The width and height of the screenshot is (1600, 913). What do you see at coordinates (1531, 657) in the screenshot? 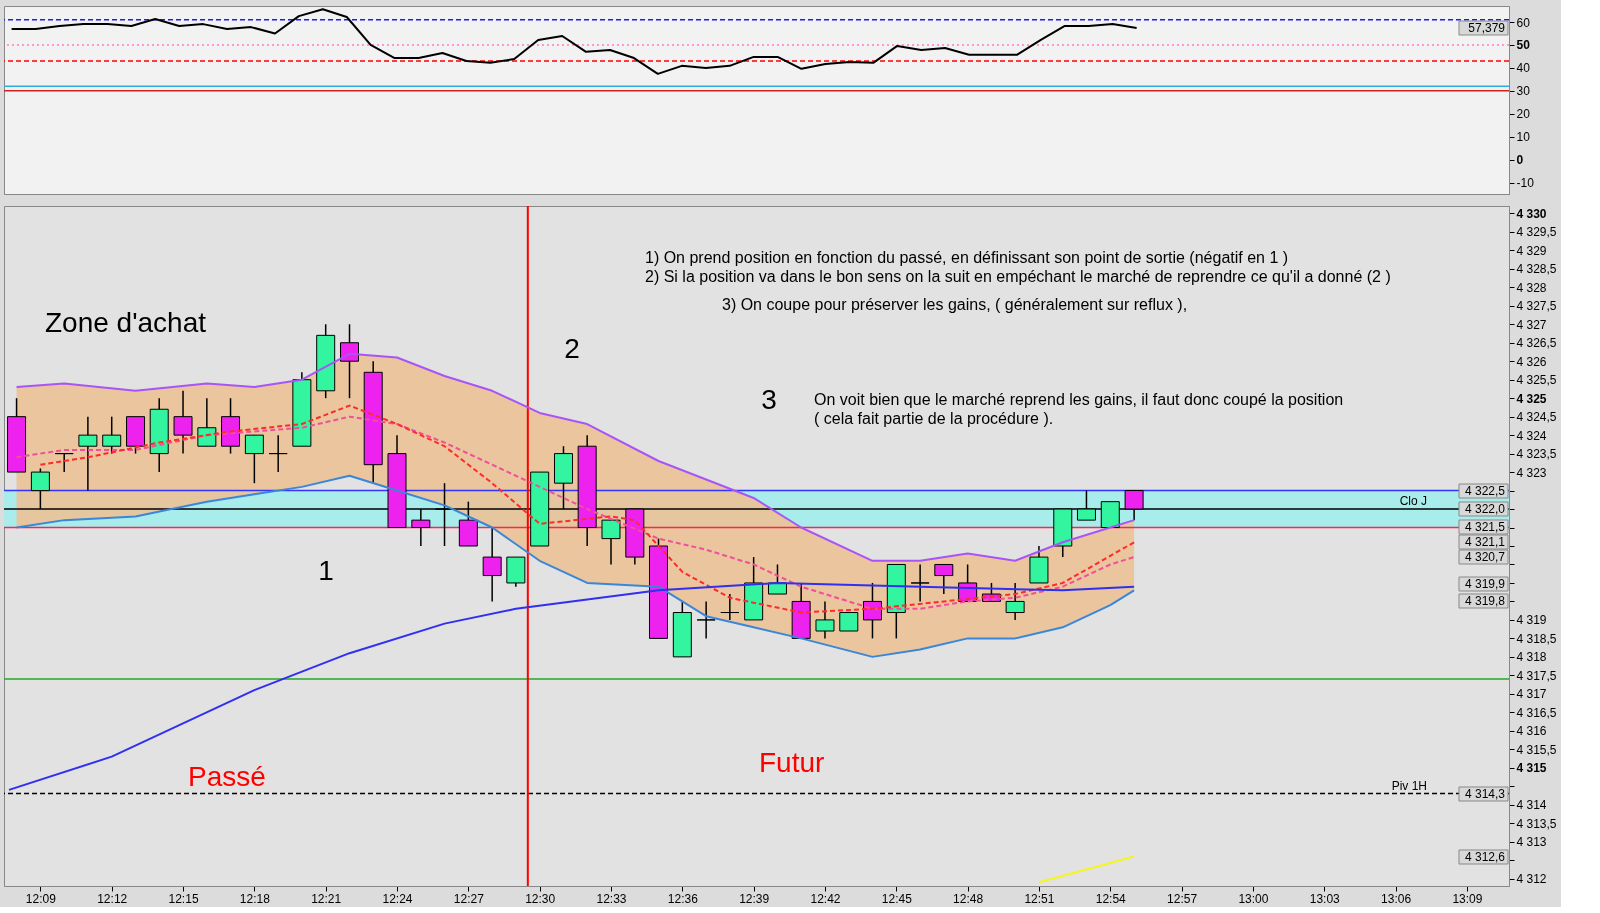
I see `y-tick-label: 4 318` at bounding box center [1531, 657].